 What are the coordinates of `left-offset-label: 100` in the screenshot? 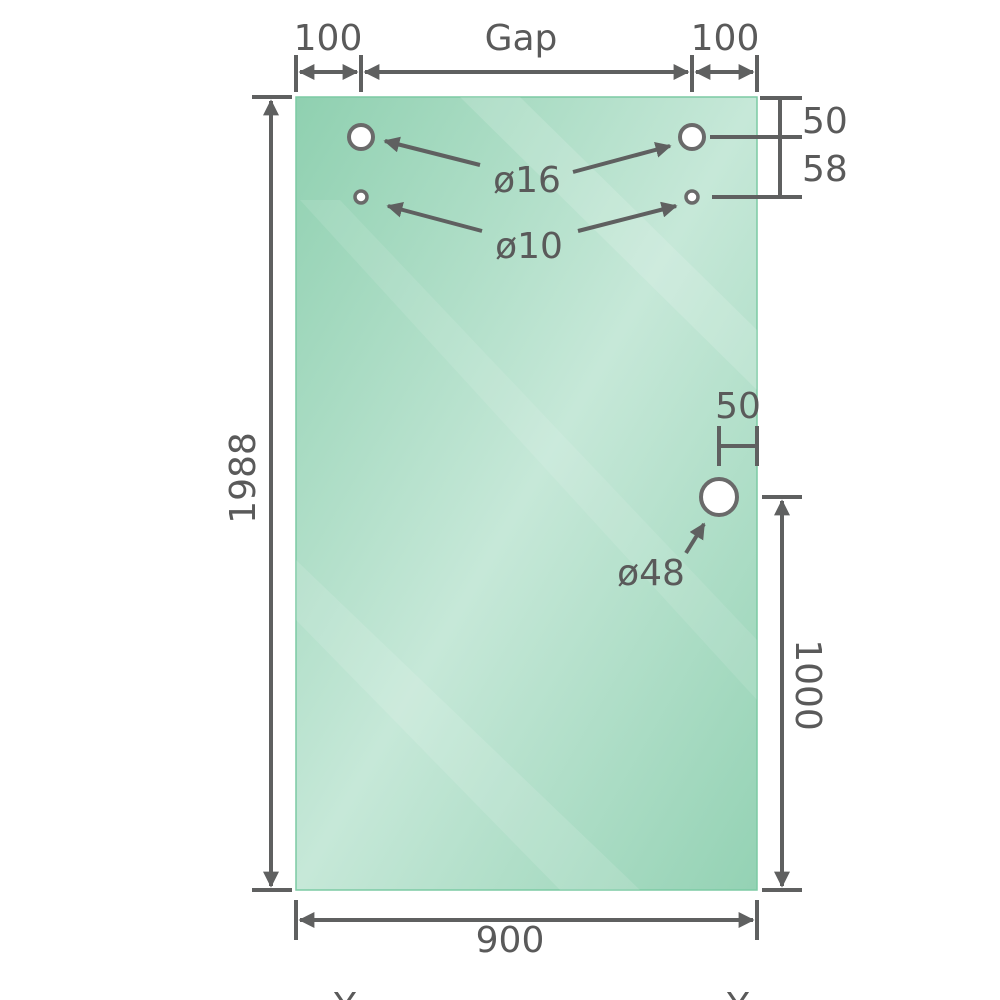 It's located at (328, 38).